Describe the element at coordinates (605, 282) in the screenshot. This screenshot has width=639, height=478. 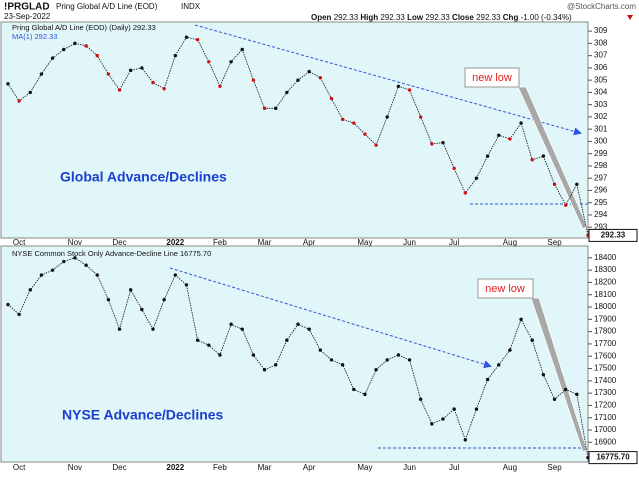
I see `y-tick-label: 18200` at that location.